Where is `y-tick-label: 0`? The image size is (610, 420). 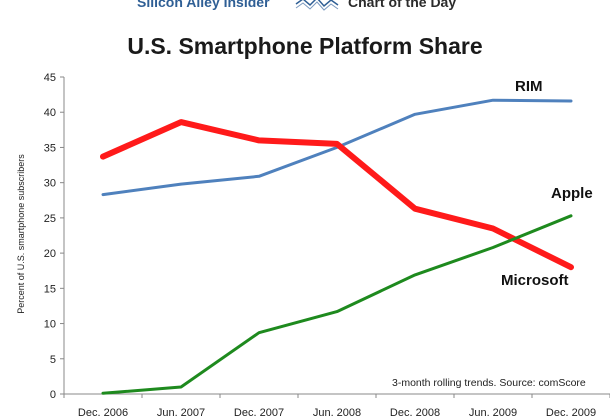 y-tick-label: 0 is located at coordinates (53, 395).